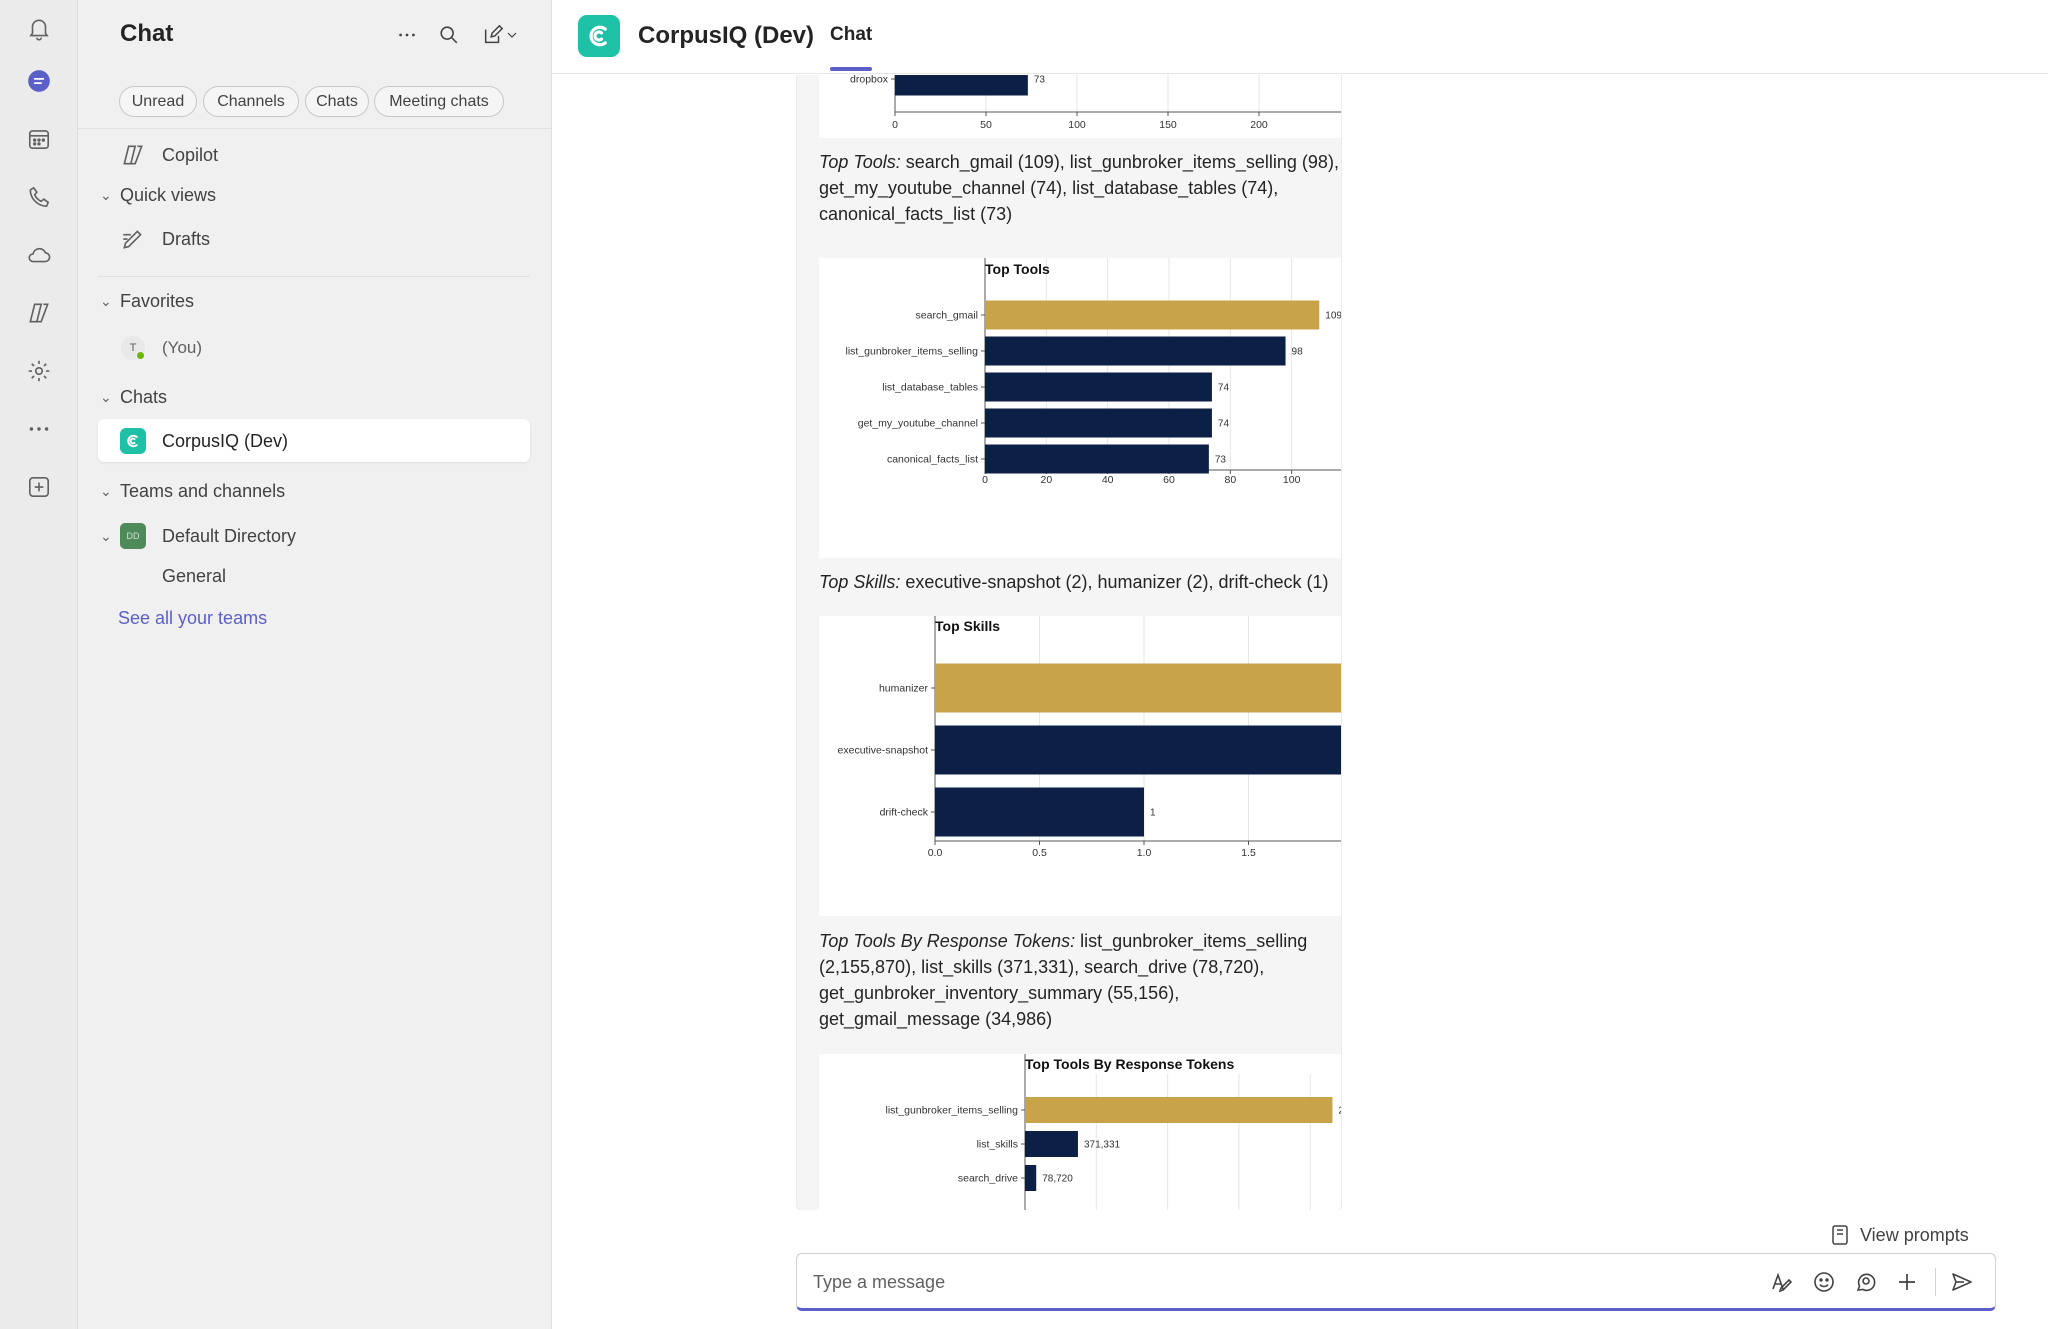 This screenshot has height=1329, width=2048. I want to click on onedrive-button, so click(39, 255).